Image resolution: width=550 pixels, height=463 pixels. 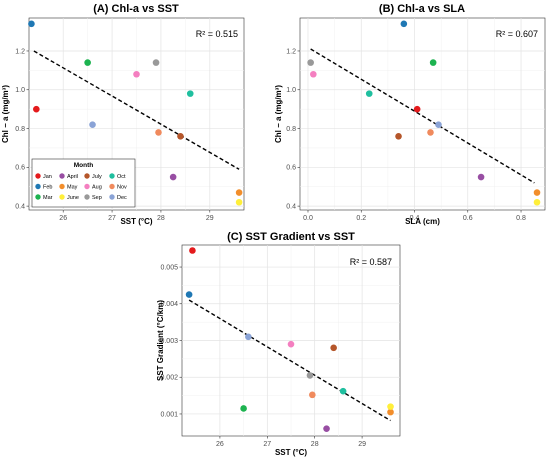 What do you see at coordinates (73, 198) in the screenshot?
I see `legend-label-june: June` at bounding box center [73, 198].